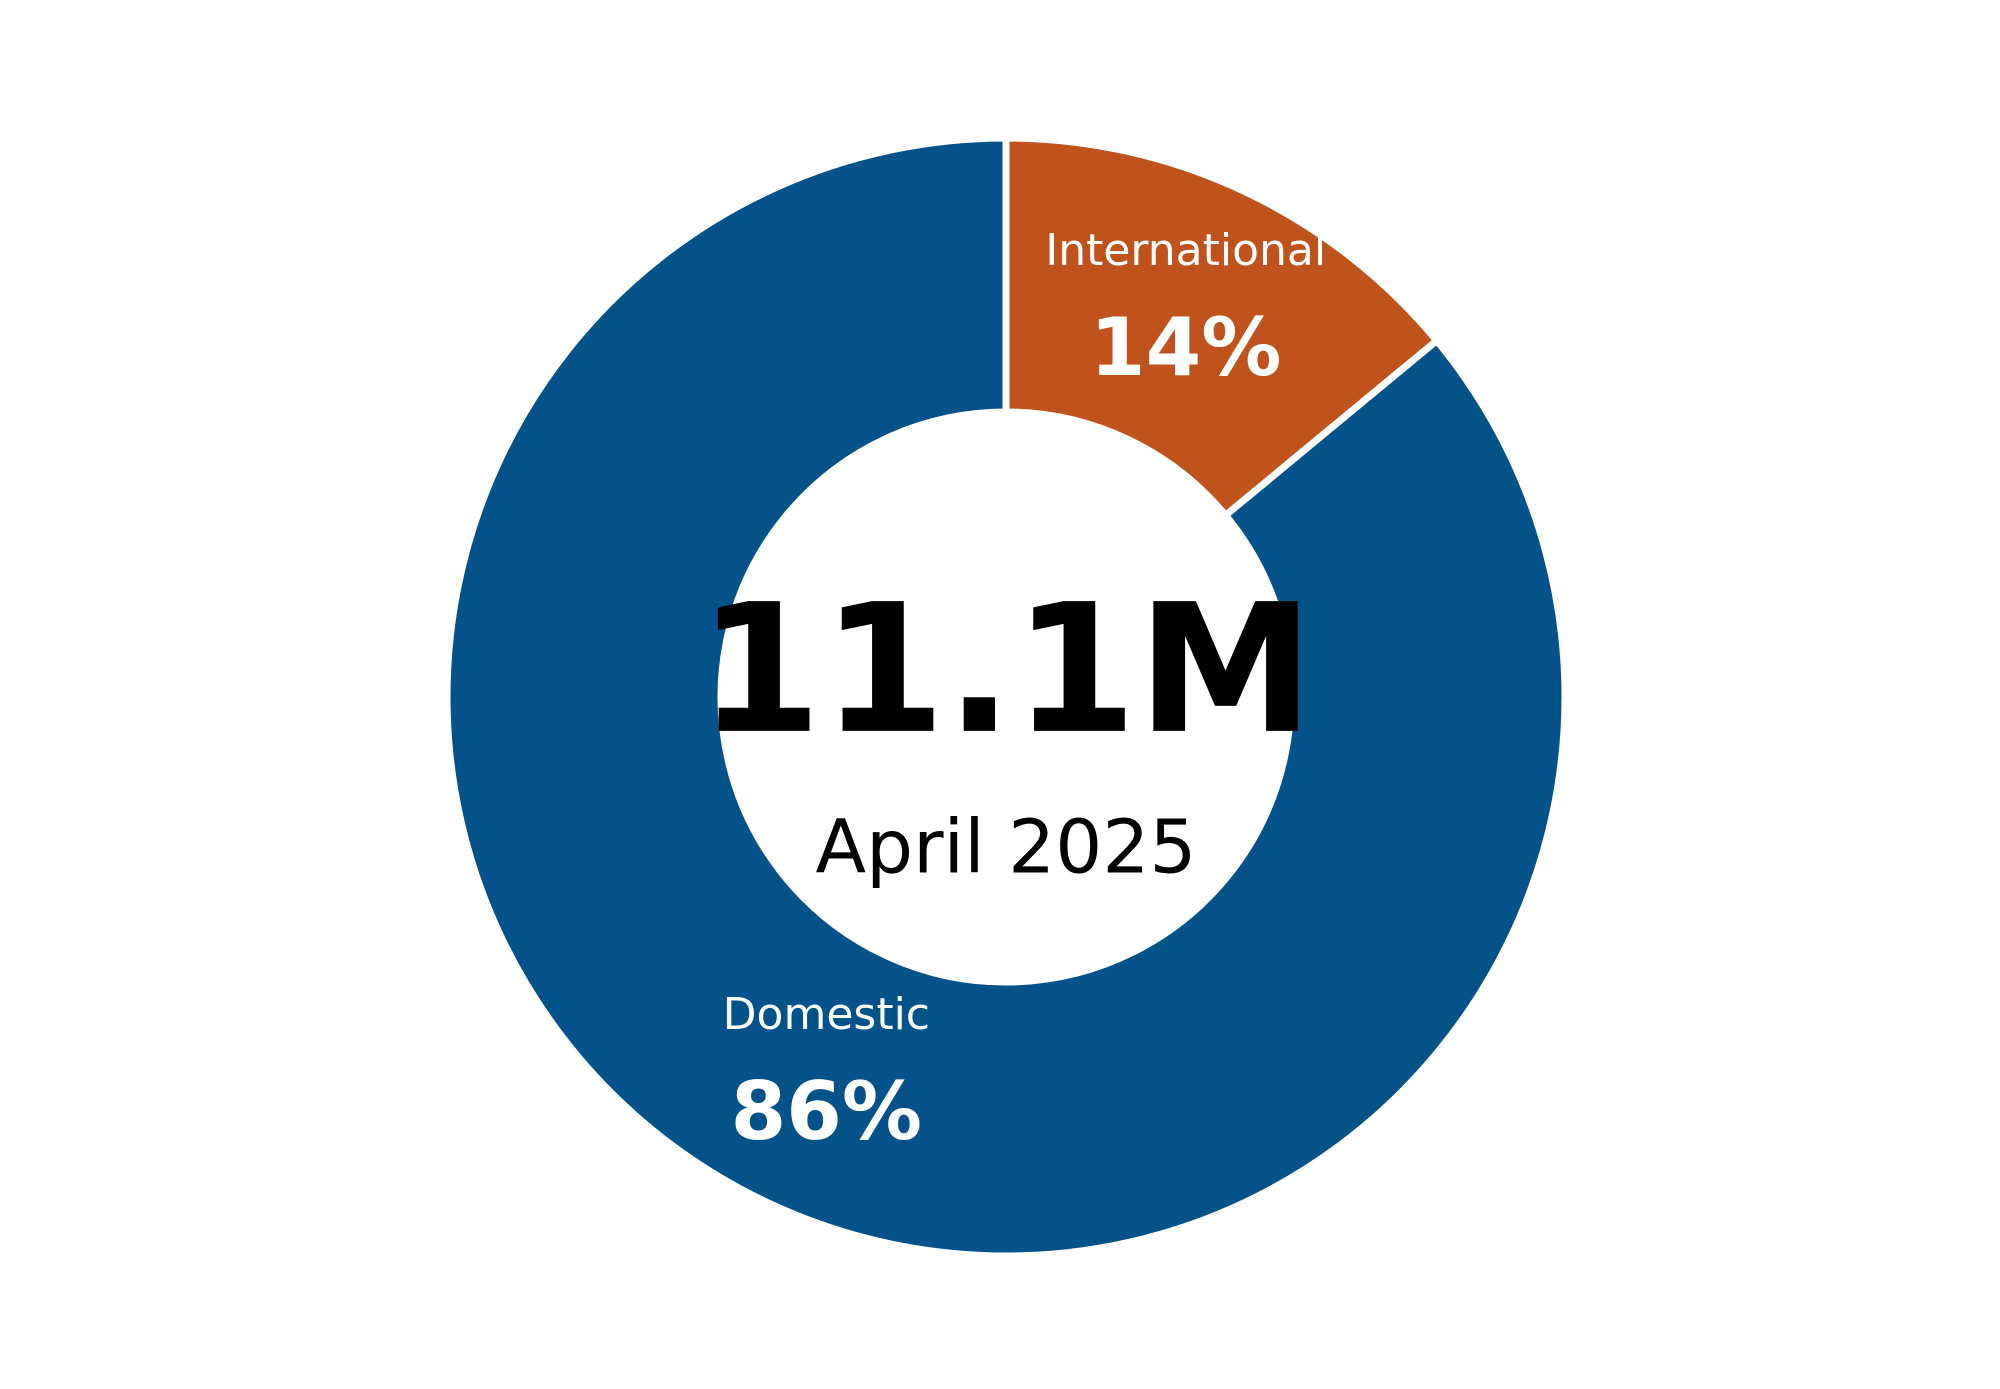 This screenshot has width=2000, height=1389. What do you see at coordinates (1185, 250) in the screenshot?
I see `slice-label: International` at bounding box center [1185, 250].